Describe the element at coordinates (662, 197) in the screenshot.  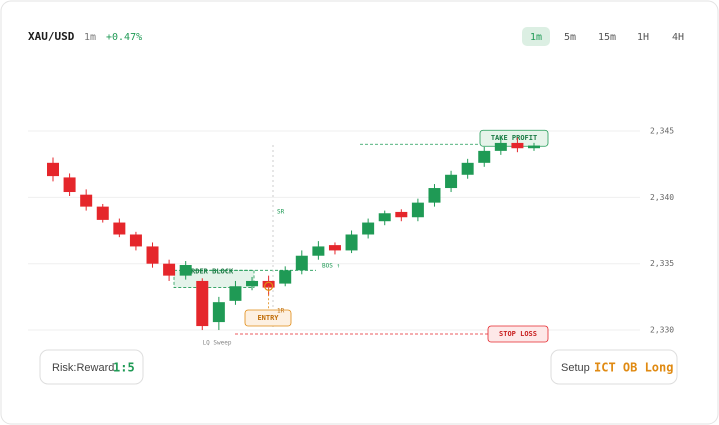
I see `y-tick-label: 2,340` at that location.